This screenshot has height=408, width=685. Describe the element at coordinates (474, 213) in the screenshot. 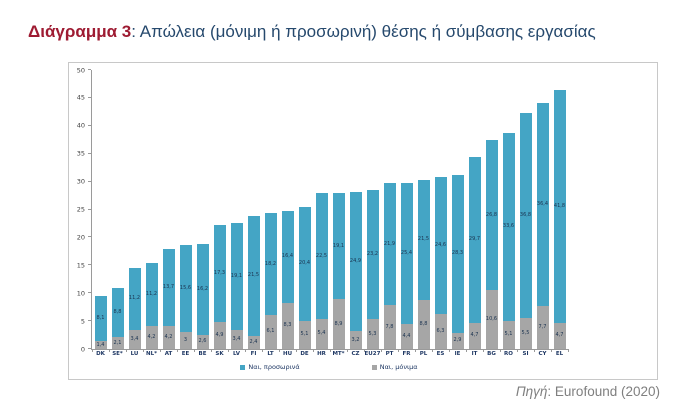

I see `bar-IT: 29,7 4,7 IT` at that location.